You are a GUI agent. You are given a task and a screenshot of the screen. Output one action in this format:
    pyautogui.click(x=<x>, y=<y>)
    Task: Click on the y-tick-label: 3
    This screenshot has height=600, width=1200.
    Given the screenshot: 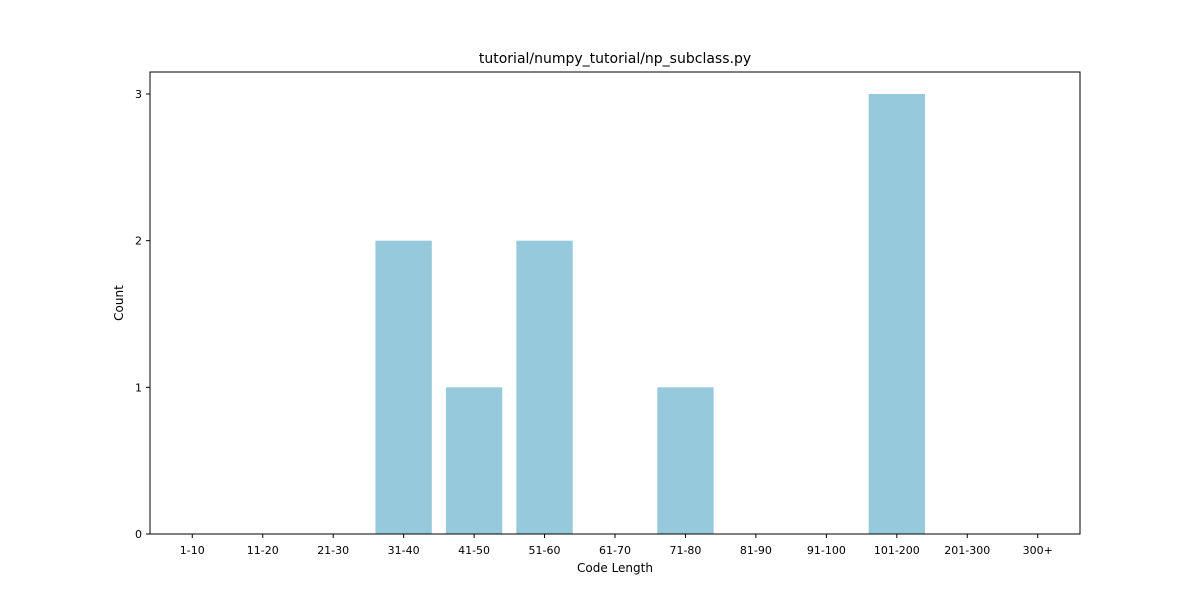 What is the action you would take?
    pyautogui.click(x=138, y=94)
    